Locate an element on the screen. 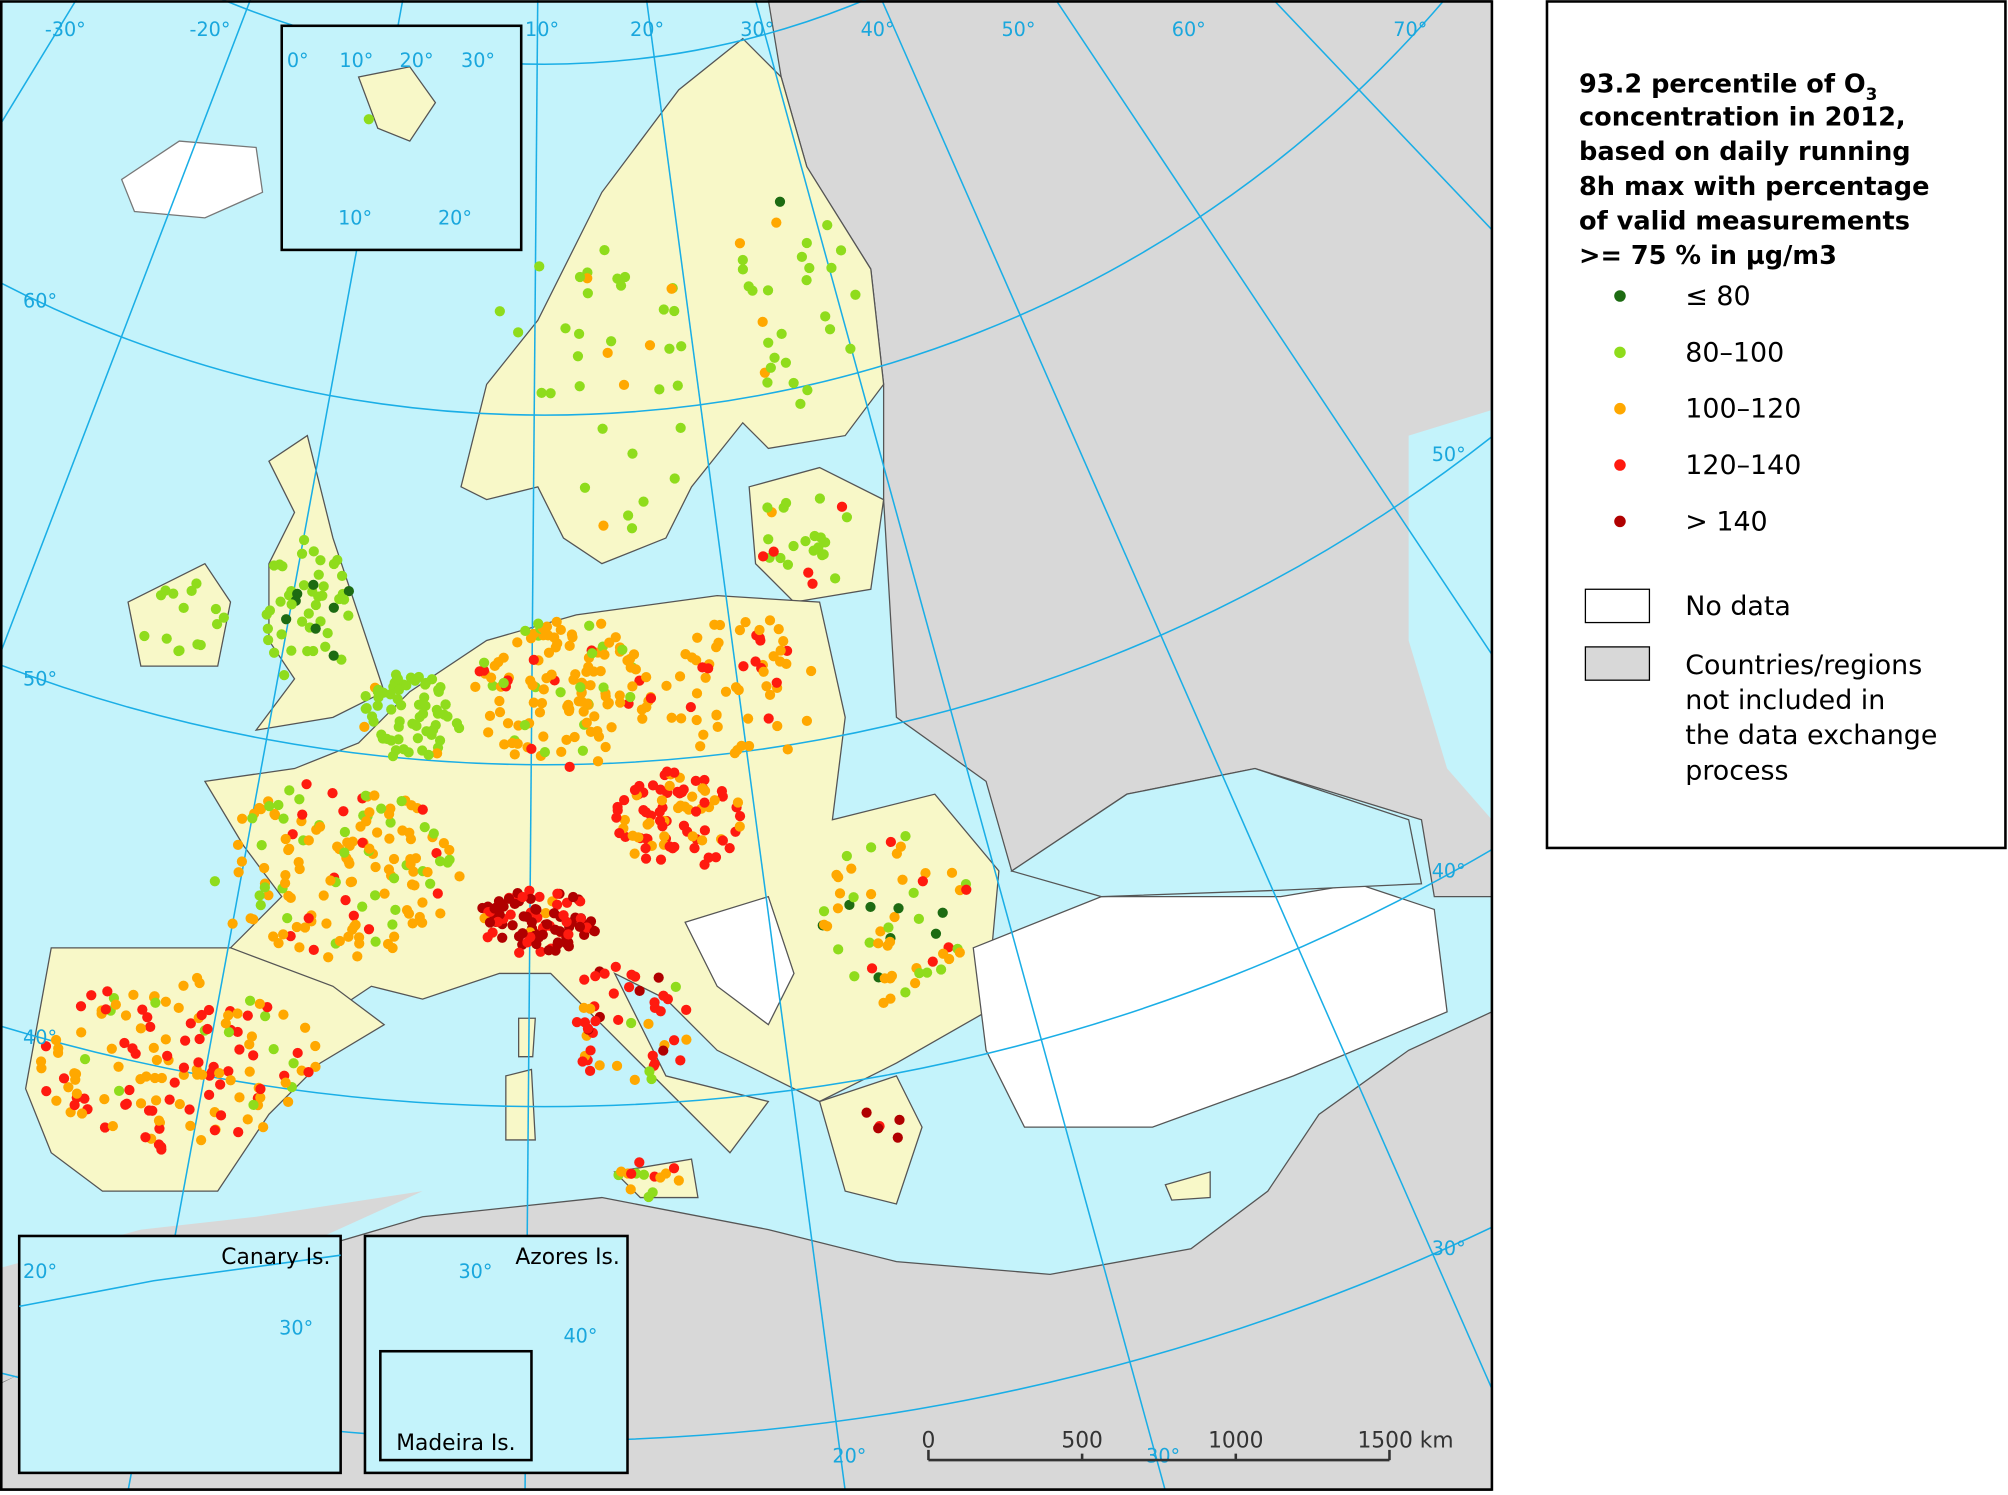  madeira-inset is located at coordinates (456, 1405).